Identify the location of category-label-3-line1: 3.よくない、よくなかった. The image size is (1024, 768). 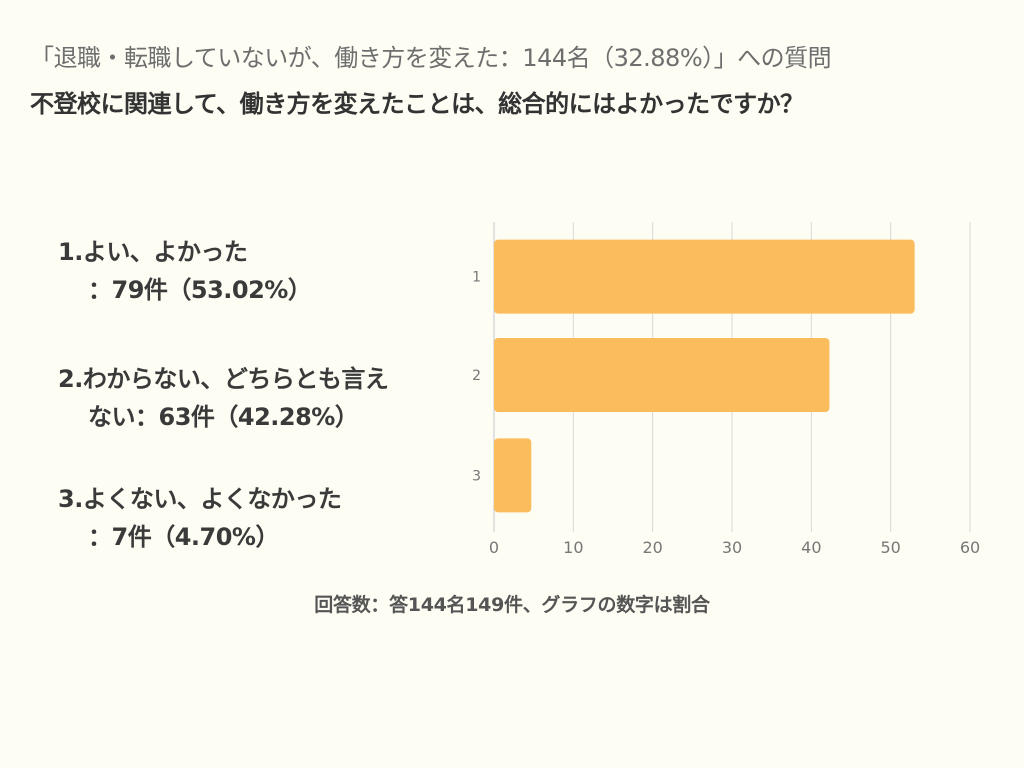
(200, 499).